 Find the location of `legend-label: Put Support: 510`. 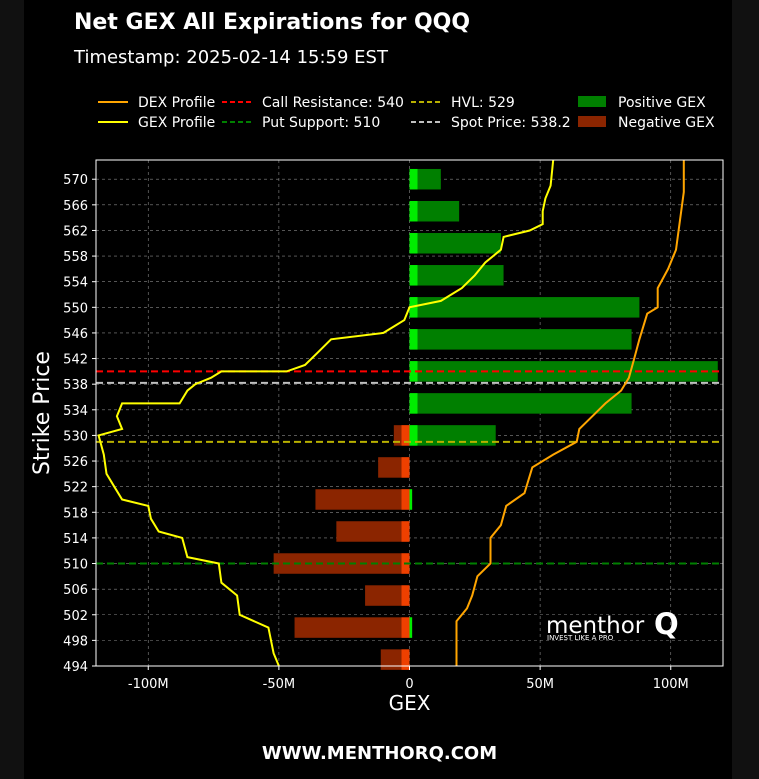

legend-label: Put Support: 510 is located at coordinates (321, 123).